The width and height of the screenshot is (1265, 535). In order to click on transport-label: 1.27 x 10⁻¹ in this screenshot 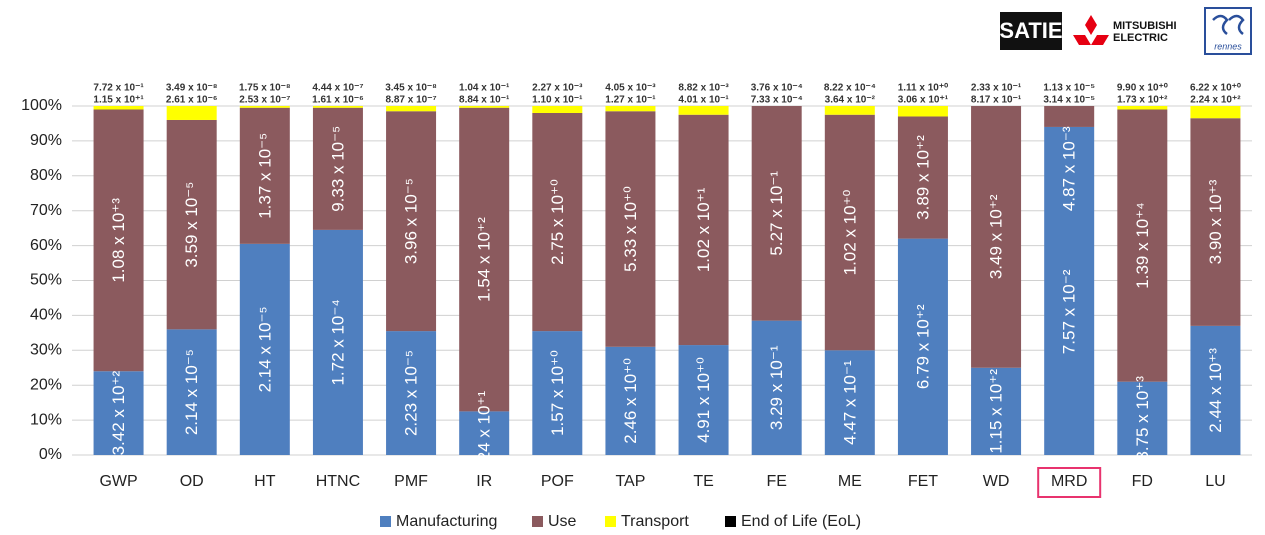, I will do `click(630, 100)`.